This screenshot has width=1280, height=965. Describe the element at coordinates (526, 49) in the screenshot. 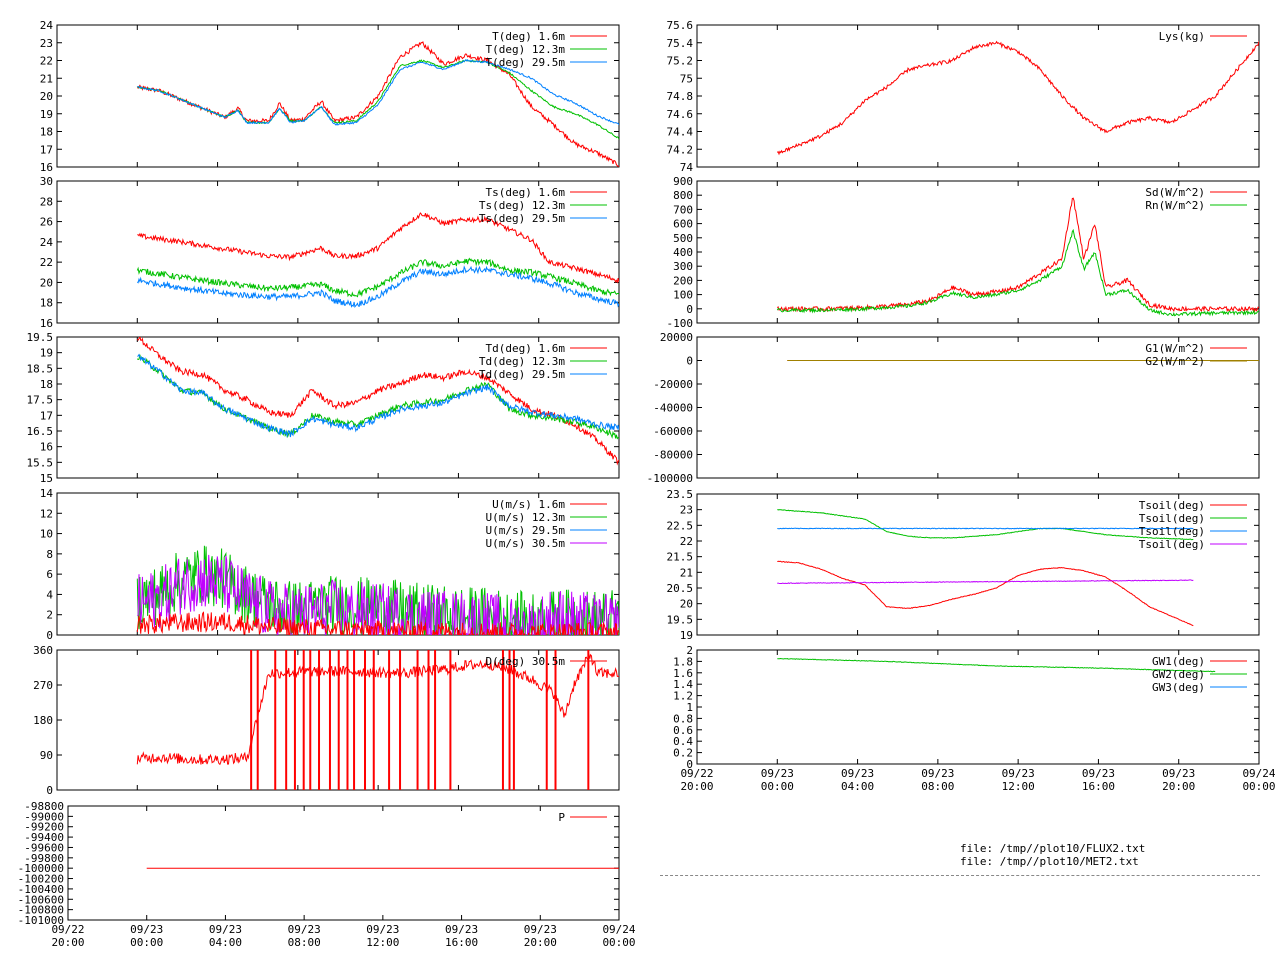

I see `legend-label: T(deg) 12.3m` at that location.